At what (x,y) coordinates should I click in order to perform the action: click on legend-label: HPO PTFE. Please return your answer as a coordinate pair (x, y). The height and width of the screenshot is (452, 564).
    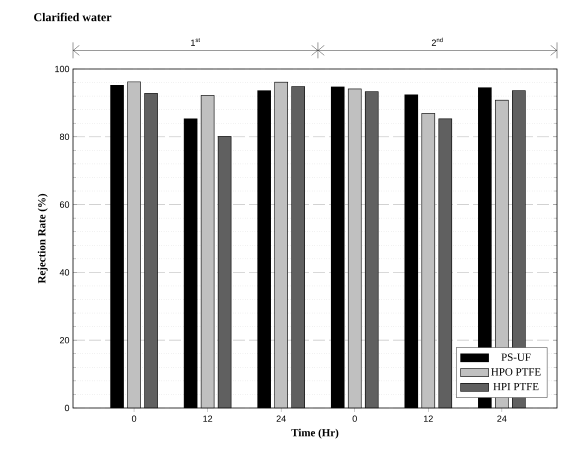
    Looking at the image, I should click on (516, 372).